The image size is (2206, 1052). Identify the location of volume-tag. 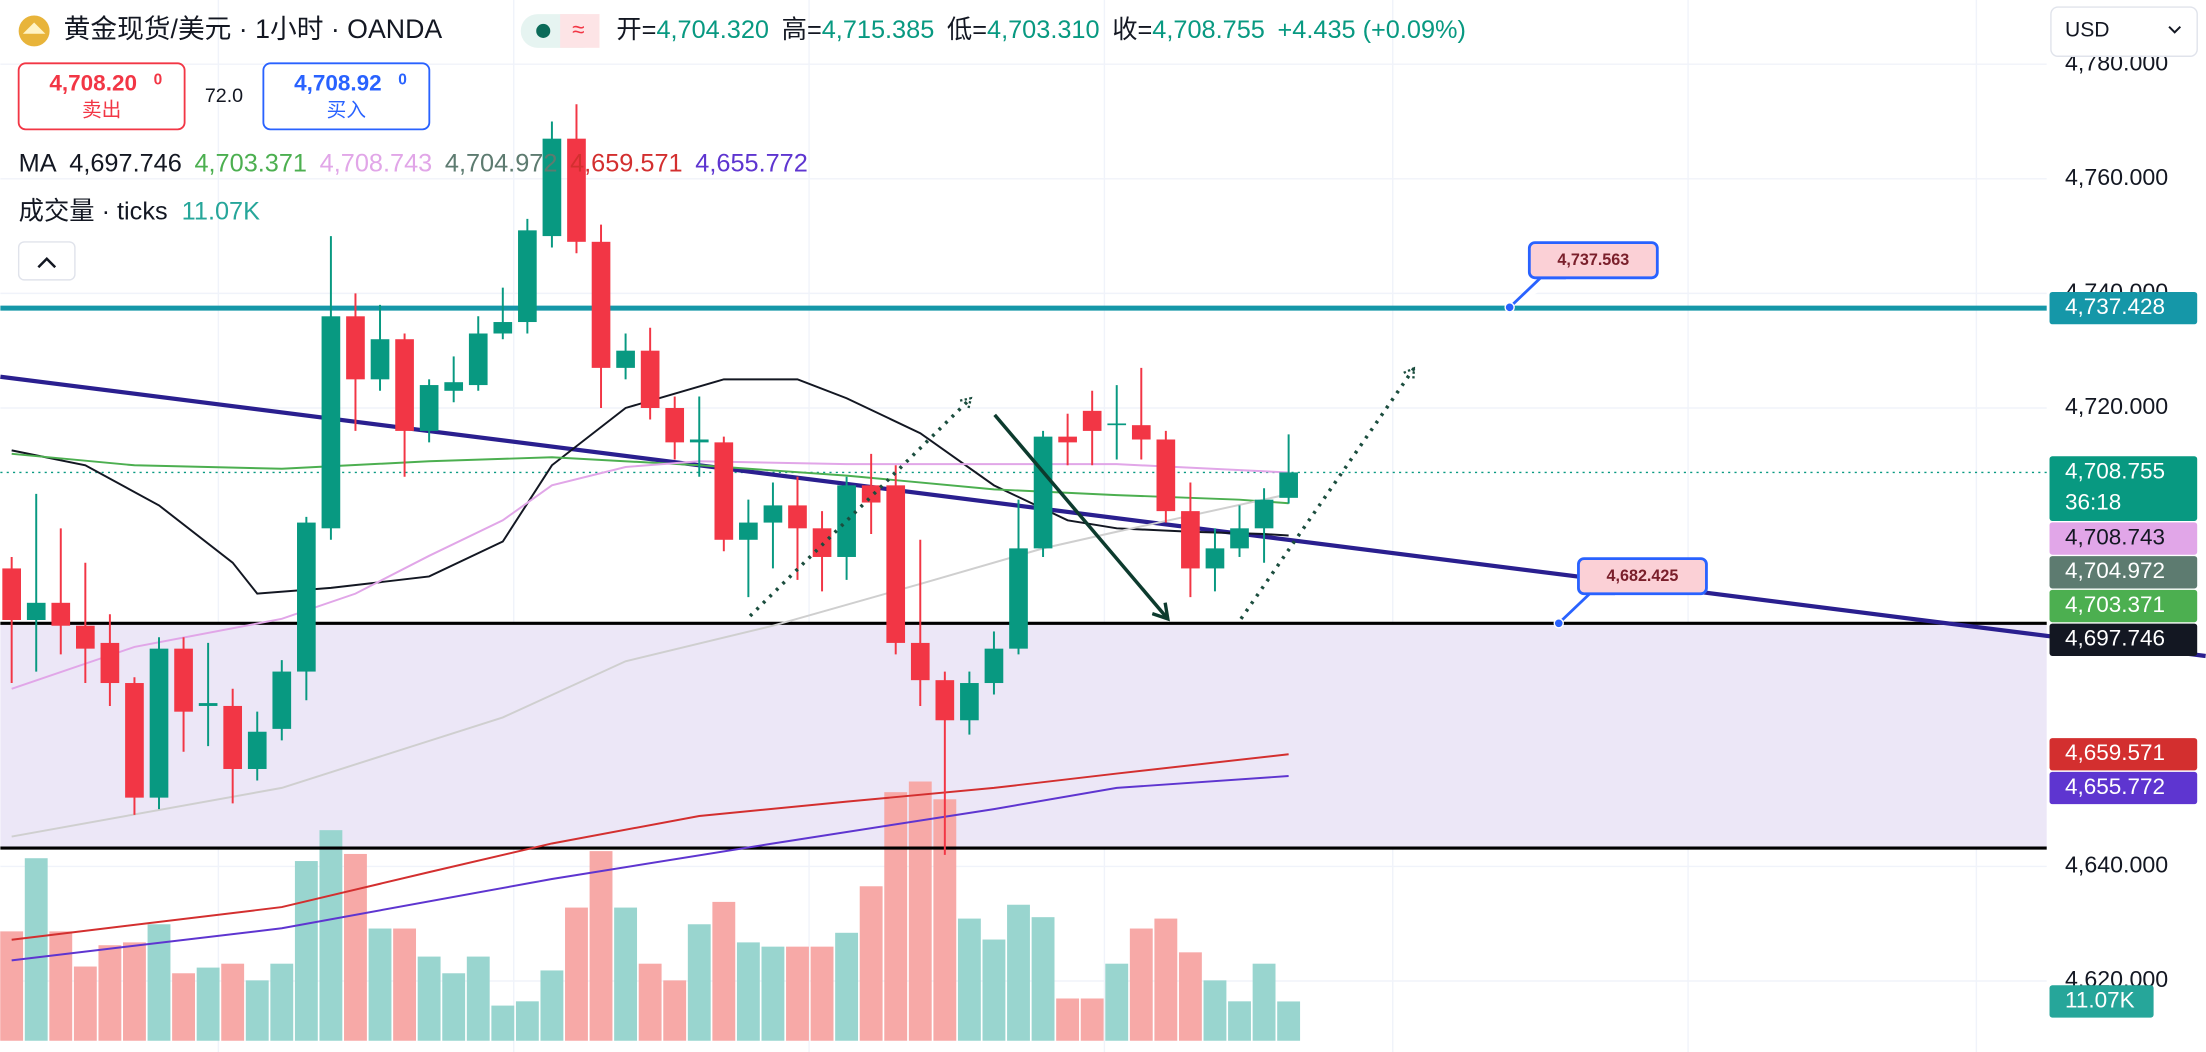
(2101, 1001).